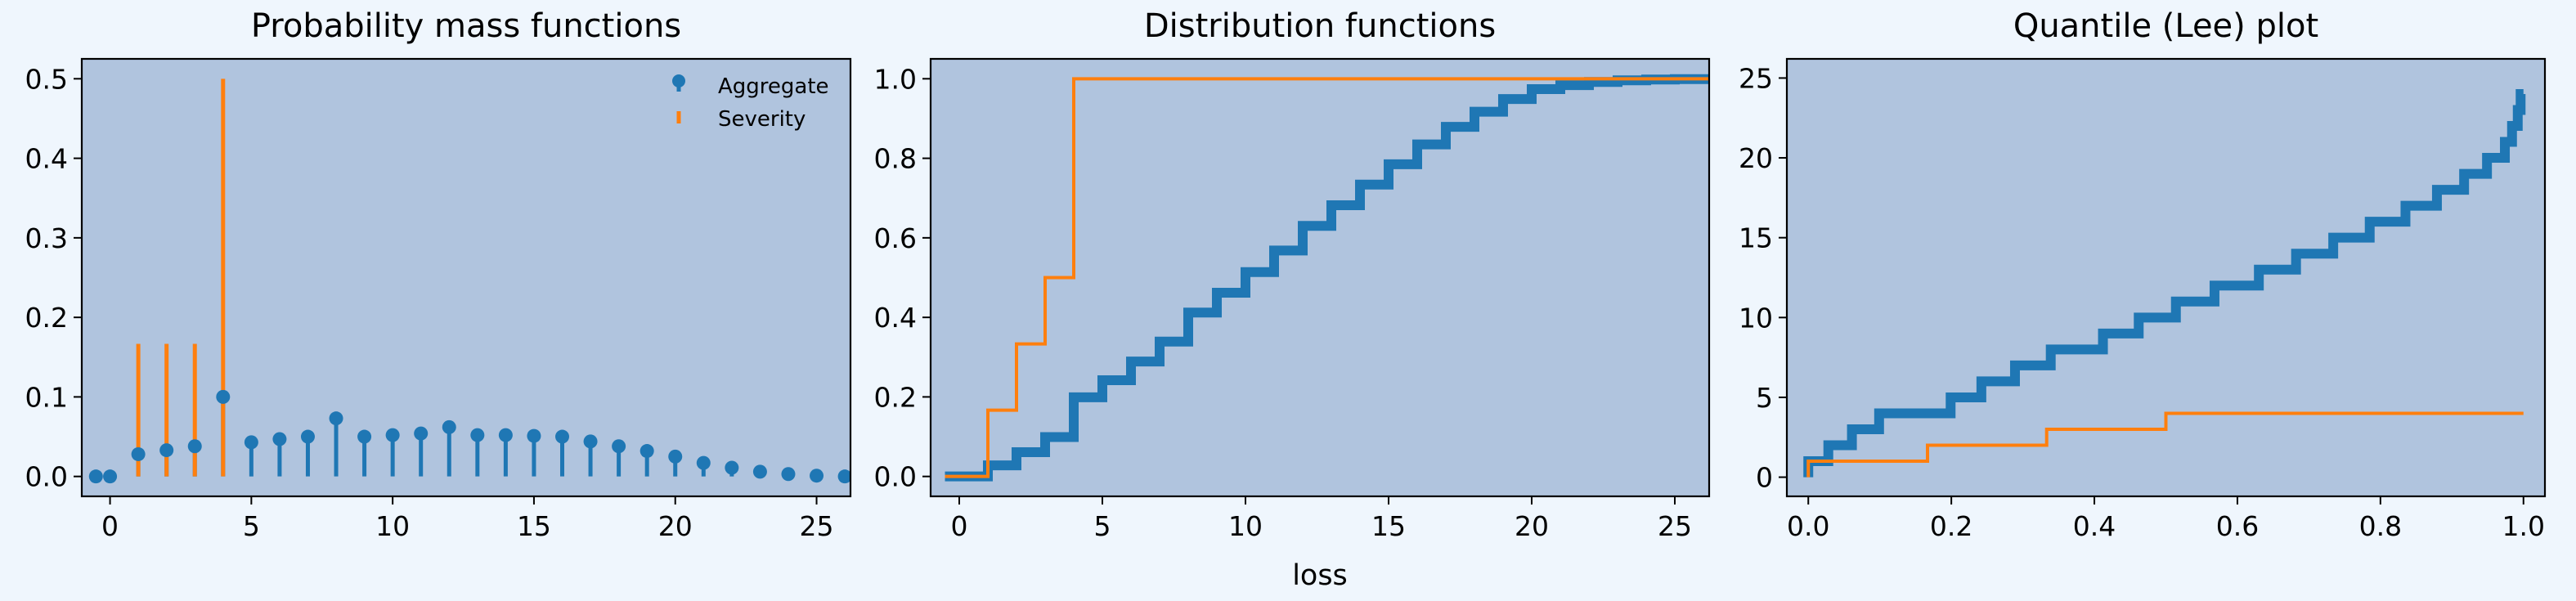  I want to click on cdf-x-tick-label: 15, so click(1389, 526).